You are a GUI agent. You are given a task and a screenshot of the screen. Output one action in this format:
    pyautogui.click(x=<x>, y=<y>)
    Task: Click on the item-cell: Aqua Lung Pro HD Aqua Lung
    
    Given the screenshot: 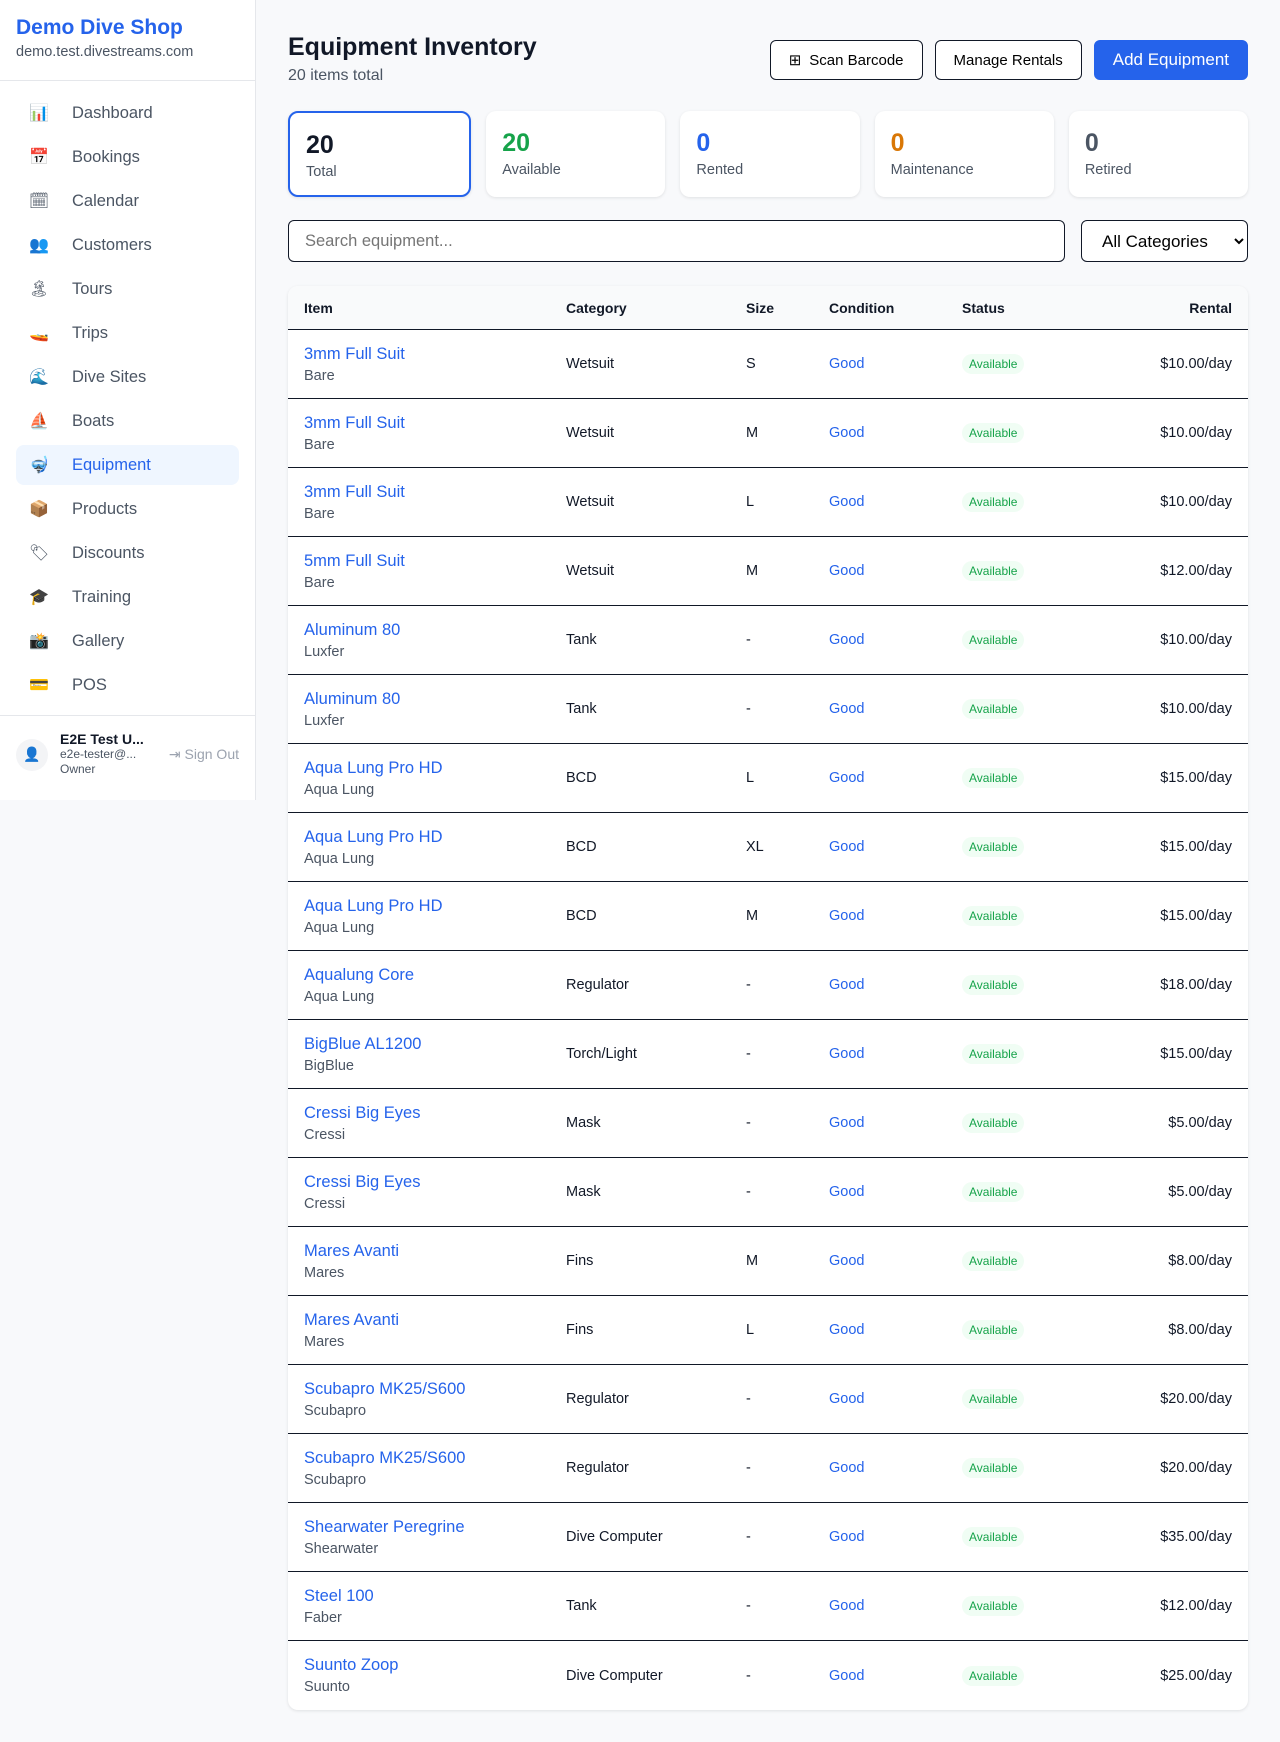 What is the action you would take?
    pyautogui.click(x=427, y=916)
    